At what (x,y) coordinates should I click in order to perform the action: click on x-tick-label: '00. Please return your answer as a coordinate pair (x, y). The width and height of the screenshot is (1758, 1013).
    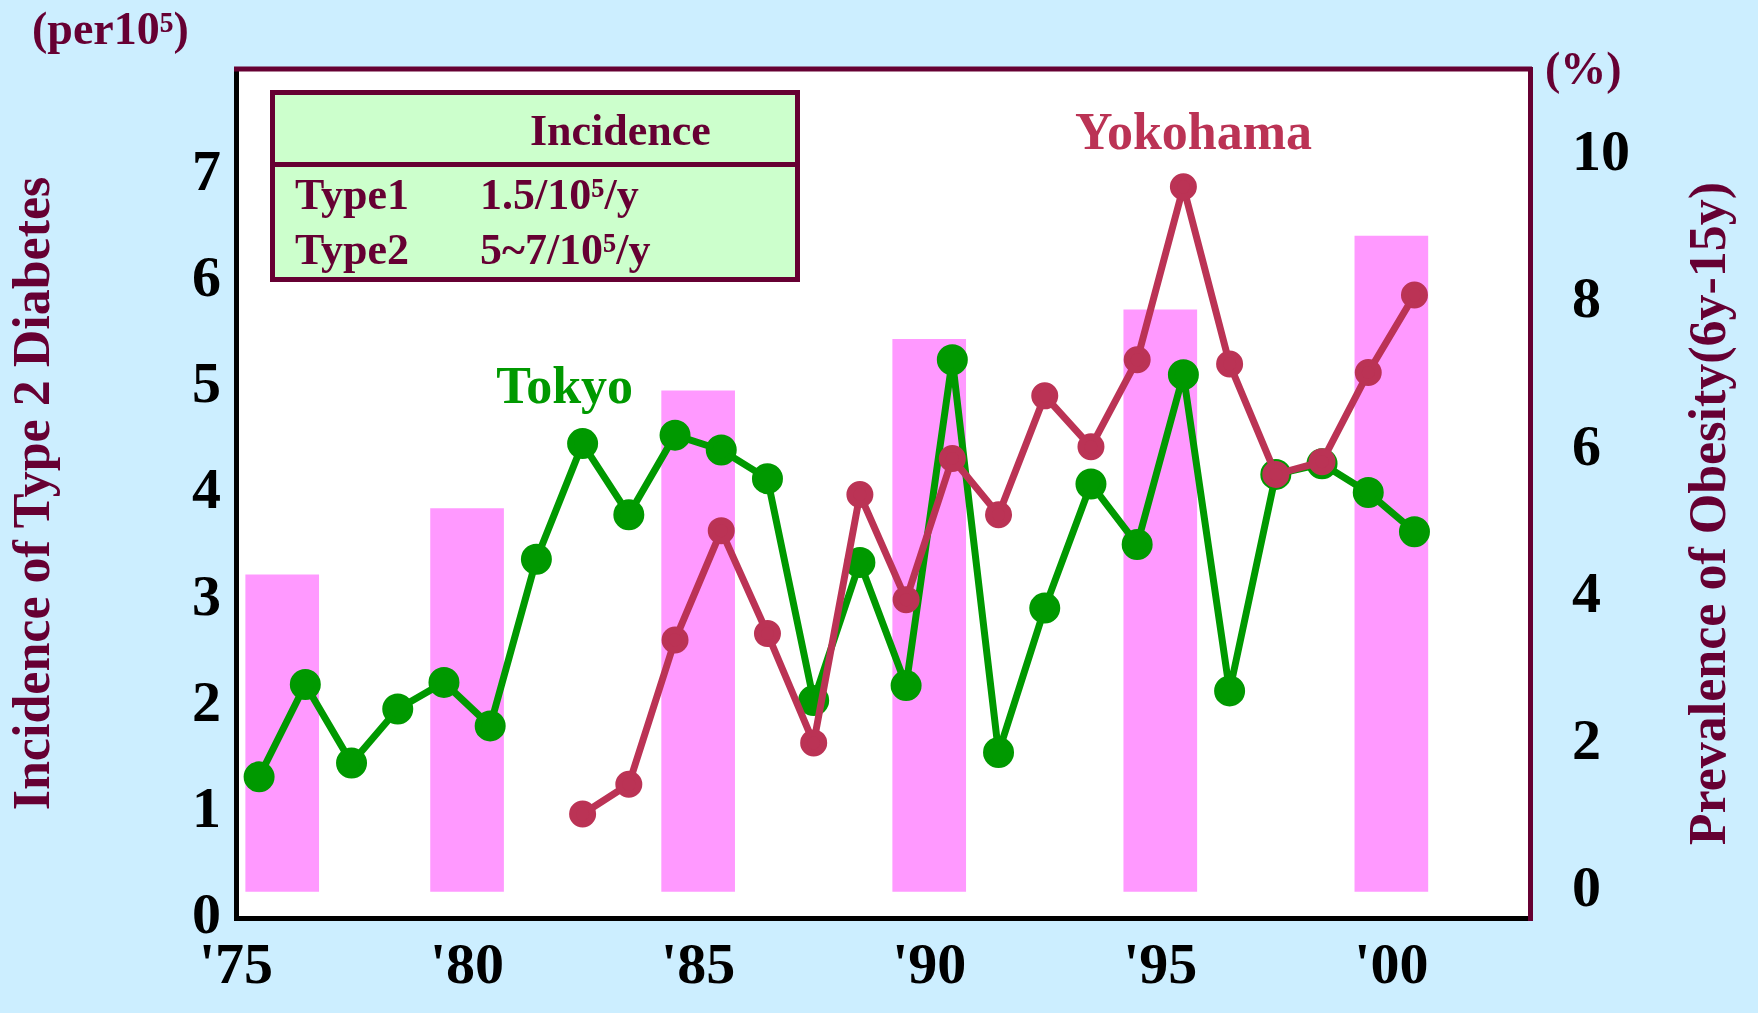
    Looking at the image, I should click on (1391, 963).